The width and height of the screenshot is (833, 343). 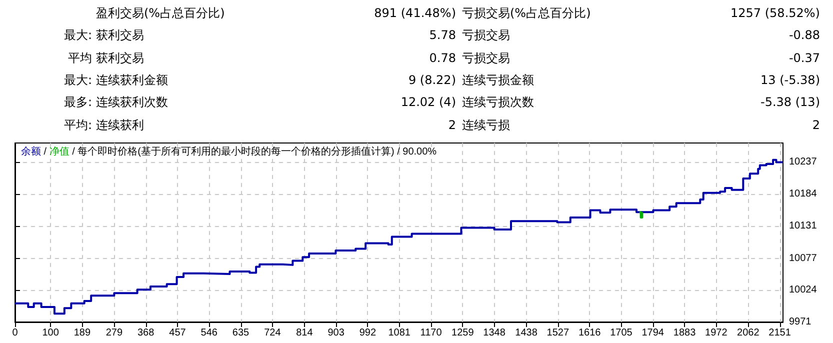 What do you see at coordinates (51, 333) in the screenshot?
I see `x-tick-label: 100` at bounding box center [51, 333].